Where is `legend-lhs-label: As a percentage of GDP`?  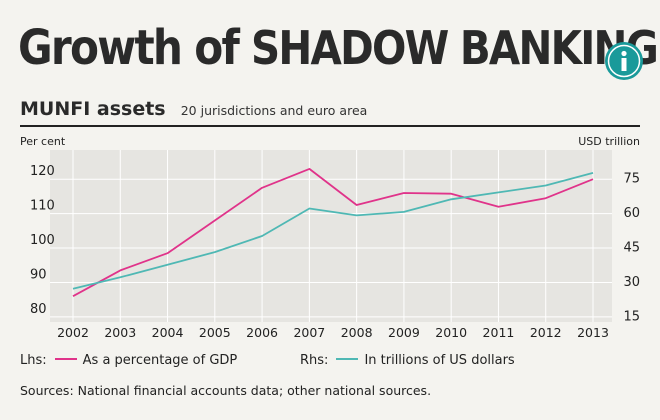 legend-lhs-label: As a percentage of GDP is located at coordinates (160, 360).